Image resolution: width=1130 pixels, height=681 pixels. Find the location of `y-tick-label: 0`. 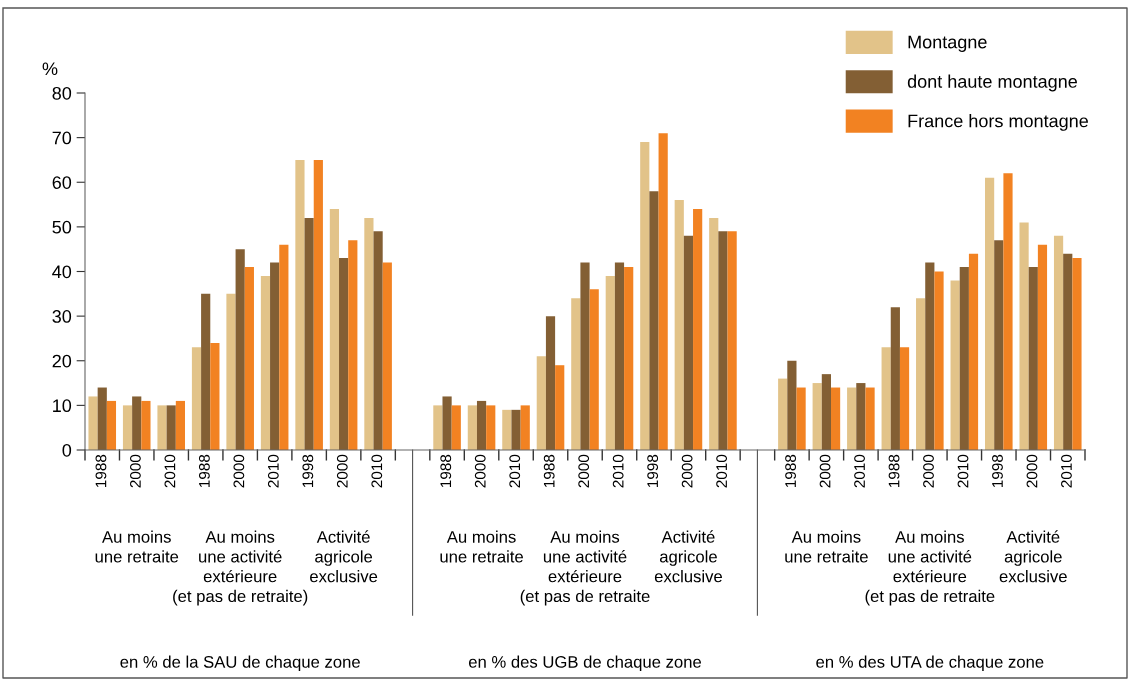

y-tick-label: 0 is located at coordinates (67, 450).